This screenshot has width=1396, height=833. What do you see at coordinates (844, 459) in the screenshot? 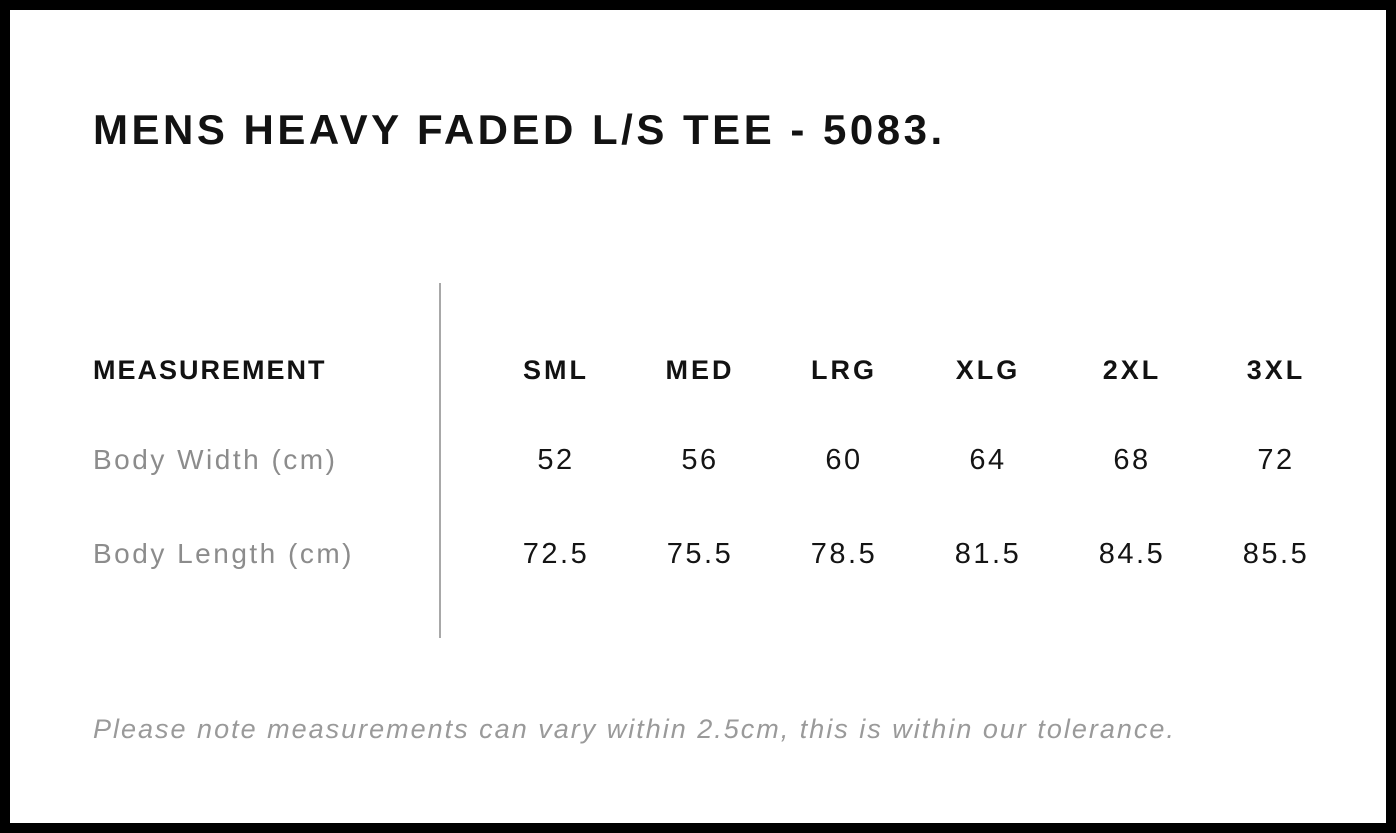
I see `body-width-lrg: 60` at bounding box center [844, 459].